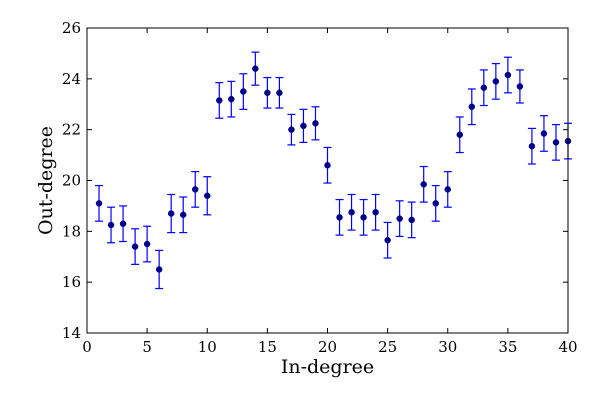 This screenshot has height=405, width=600. What do you see at coordinates (71, 79) in the screenshot?
I see `y-tick-label: 24` at bounding box center [71, 79].